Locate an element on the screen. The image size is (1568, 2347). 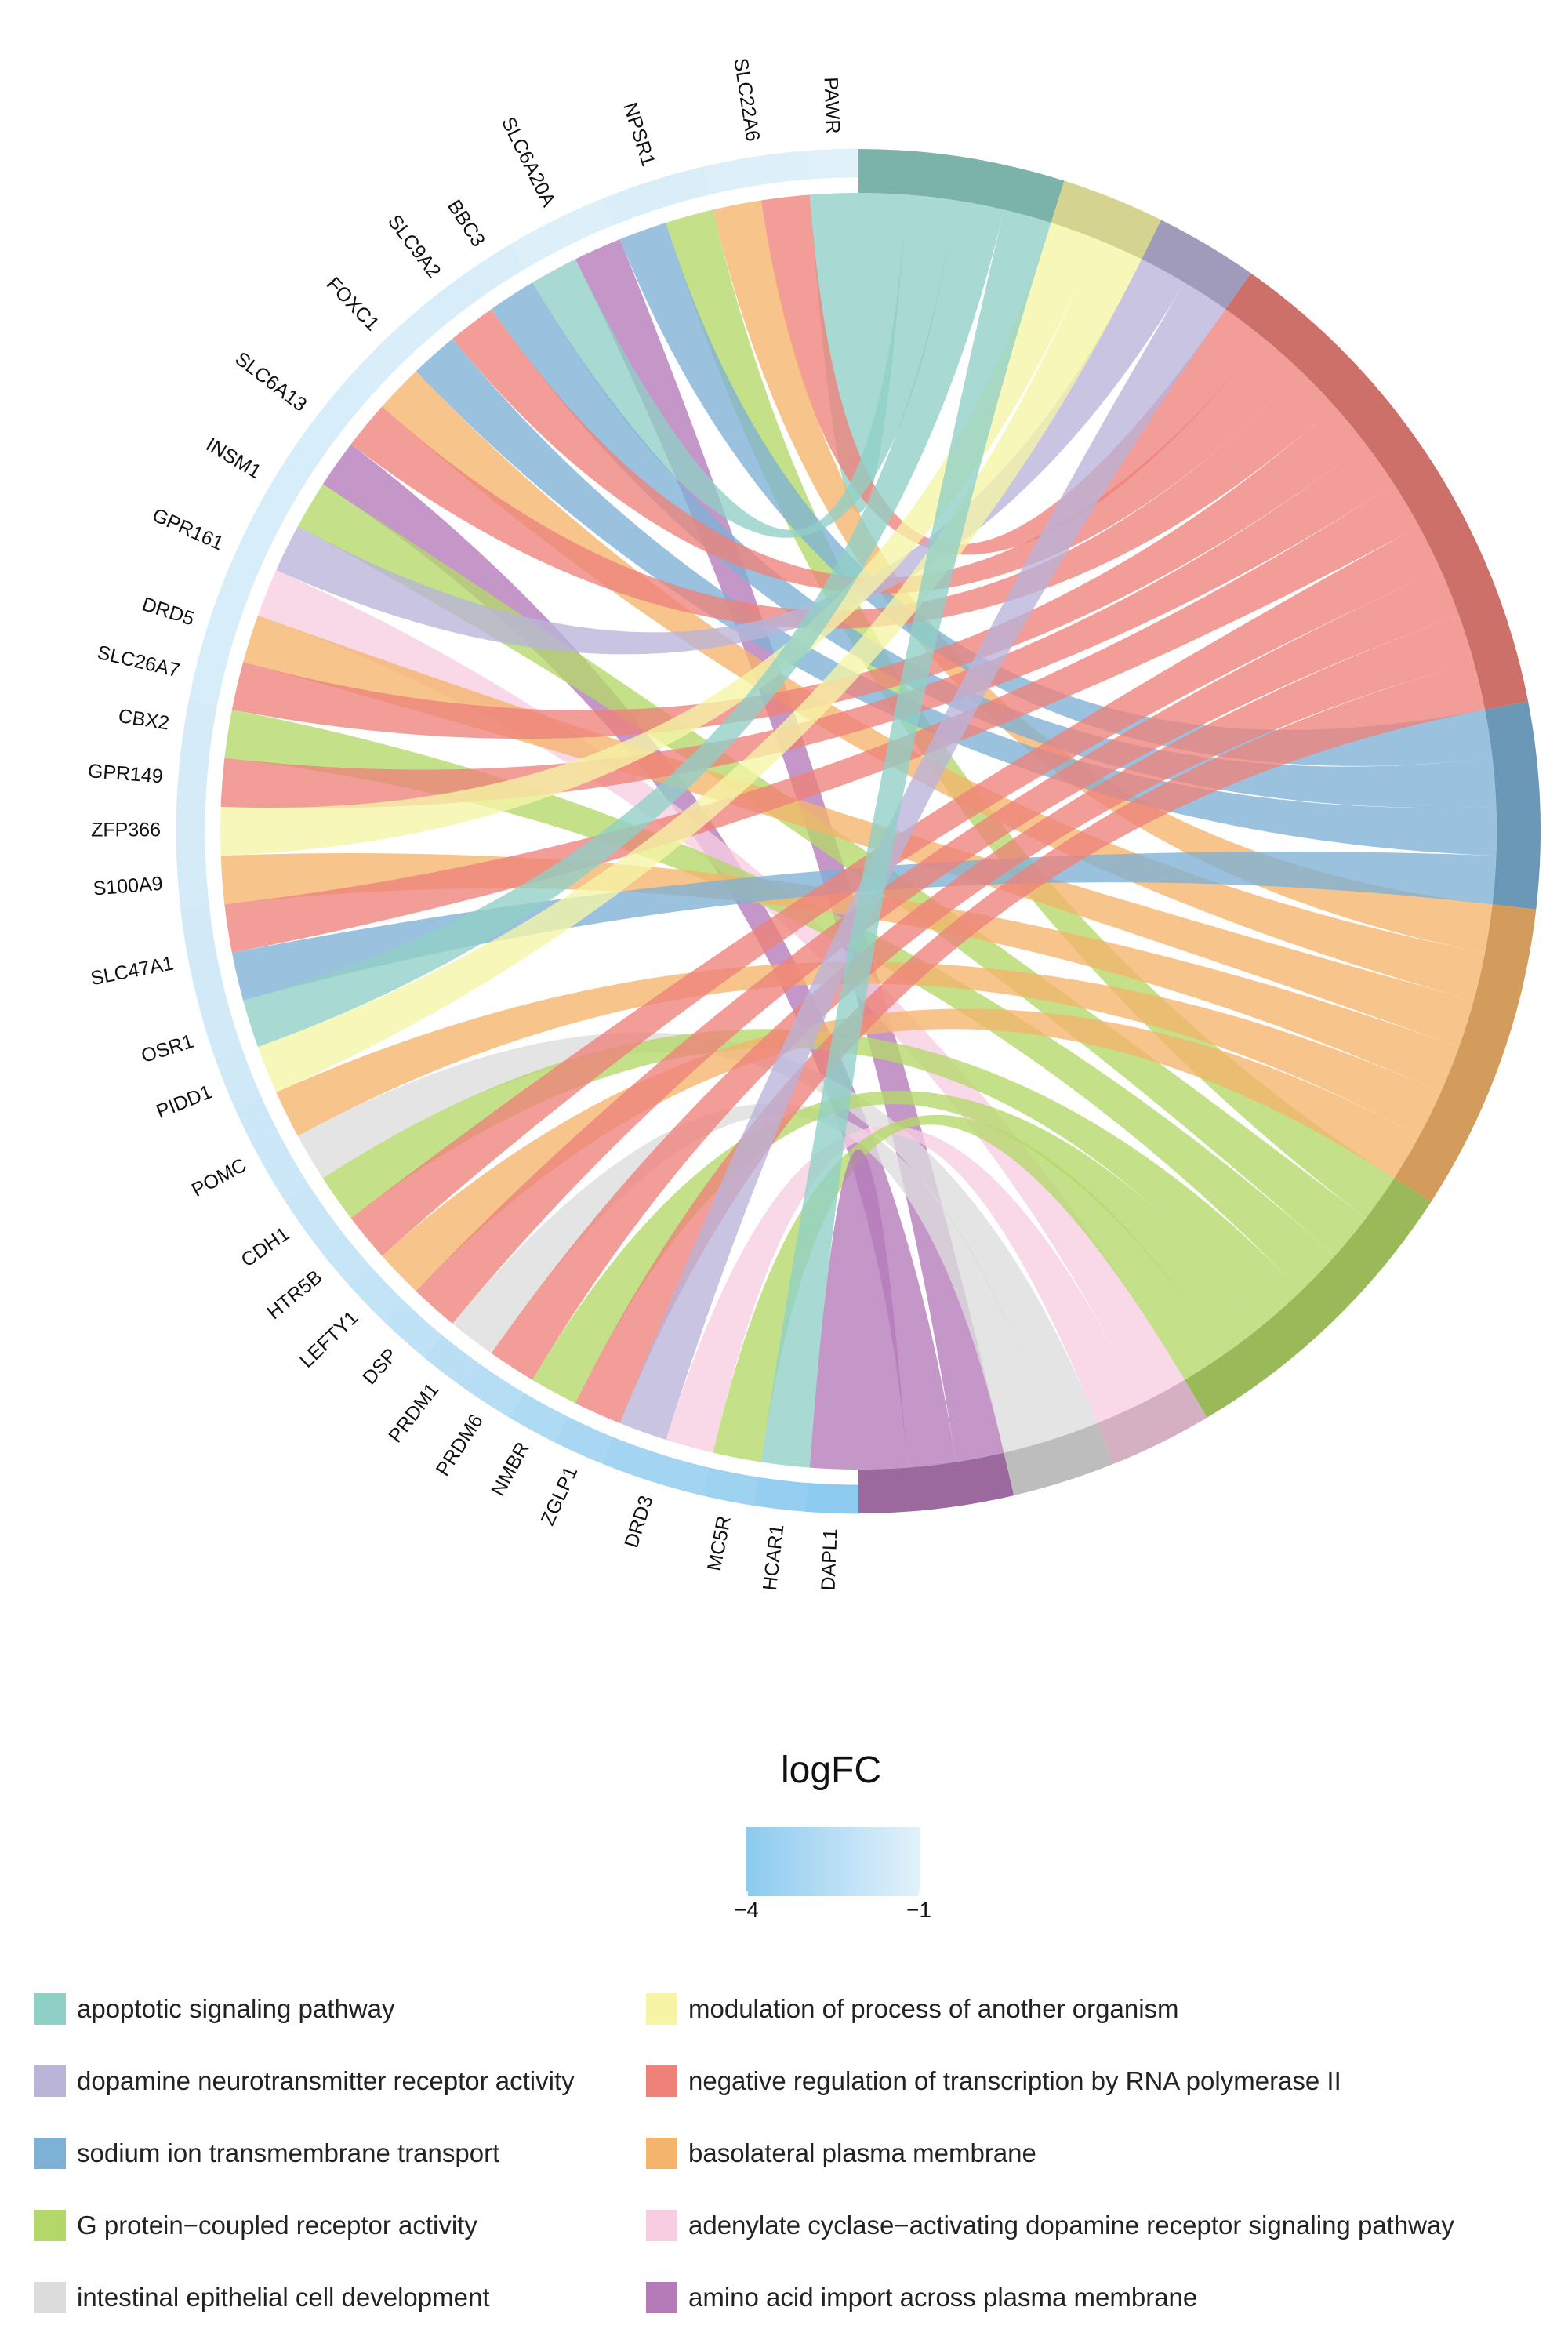
gene-arc-mc5r is located at coordinates (731, 1486).